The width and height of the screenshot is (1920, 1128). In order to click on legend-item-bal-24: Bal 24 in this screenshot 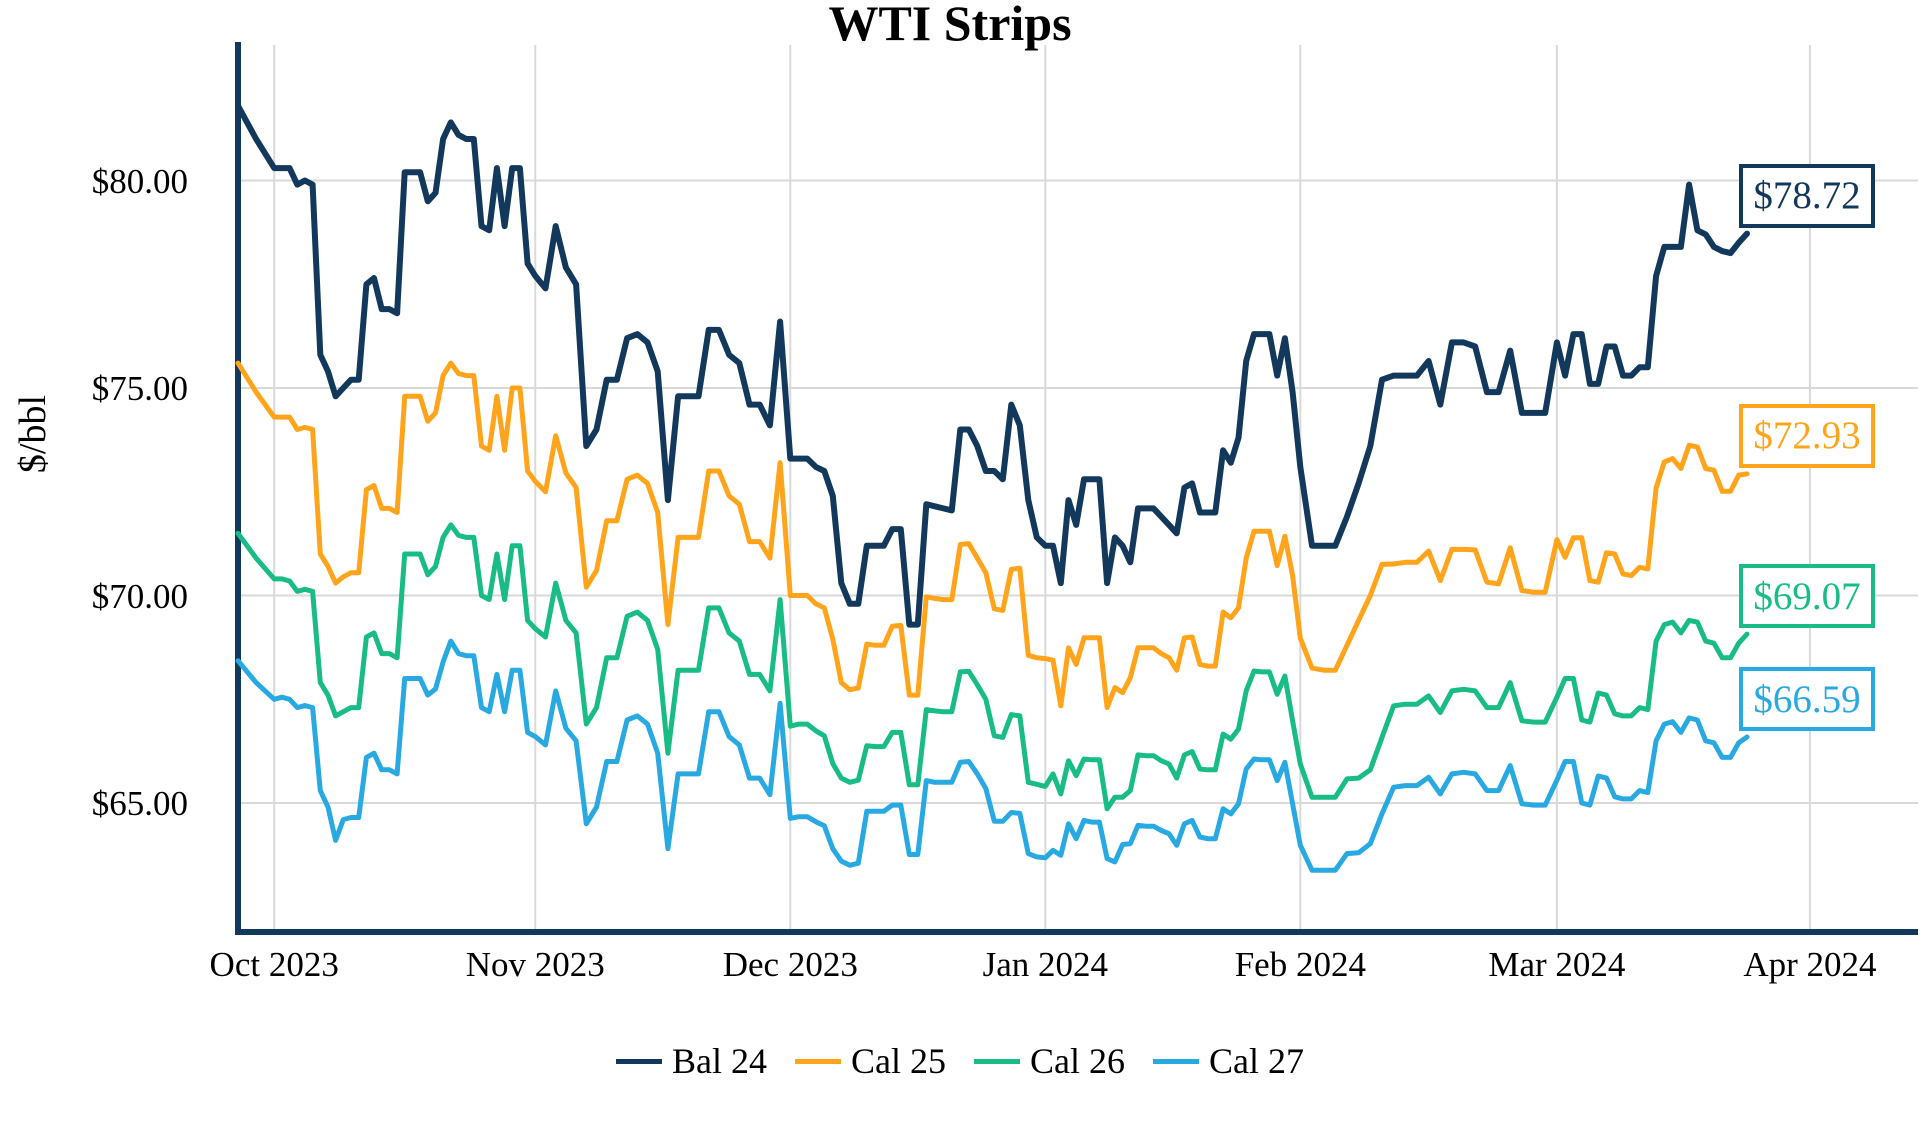, I will do `click(691, 1061)`.